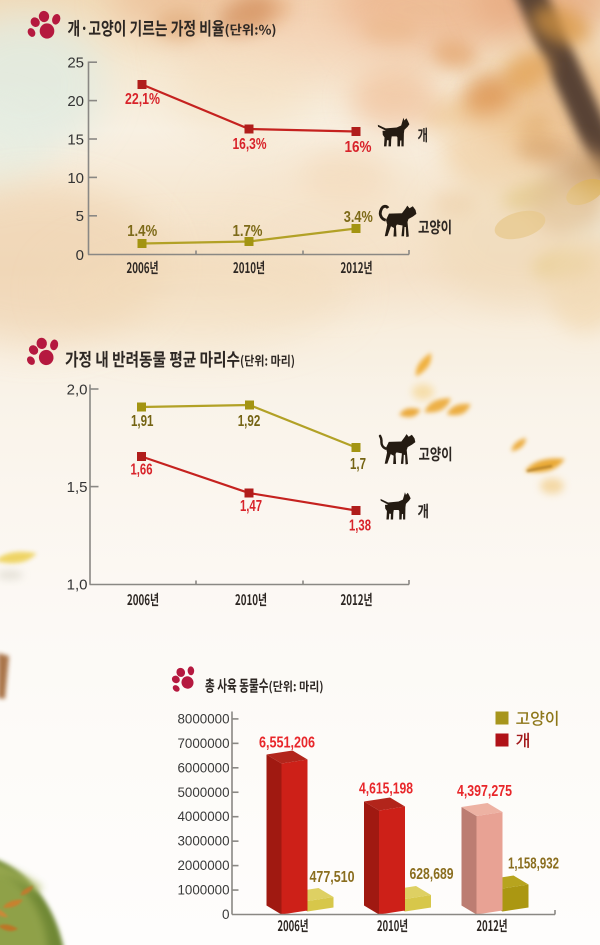 This screenshot has width=600, height=945. Describe the element at coordinates (75, 63) in the screenshot. I see `svg-text: 25` at that location.